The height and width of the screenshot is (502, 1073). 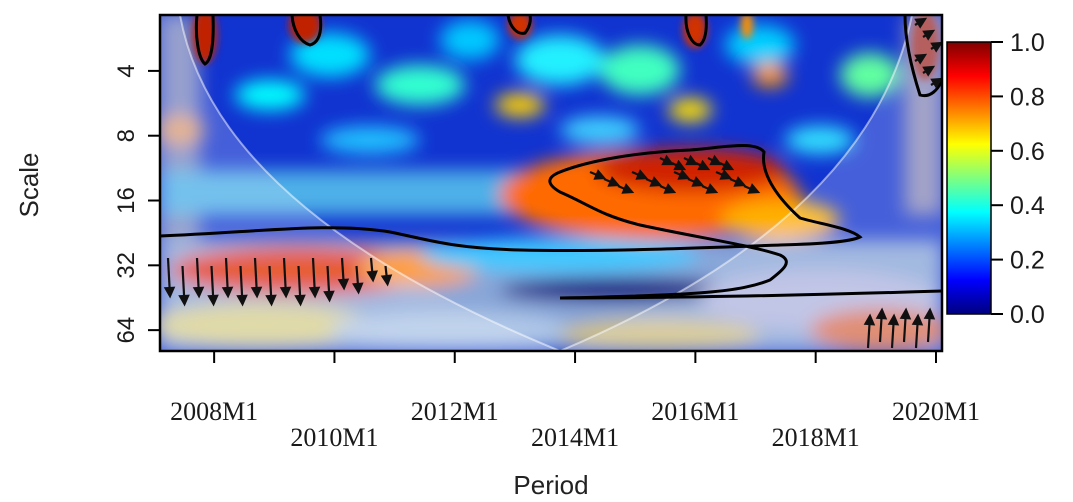 I want to click on y-axis: 4 8 16 32 64, so click(x=136, y=203).